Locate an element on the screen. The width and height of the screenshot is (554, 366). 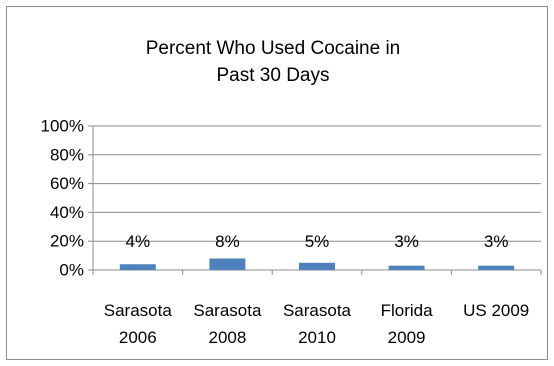
y-tick-label-100: 100% is located at coordinates (62, 125).